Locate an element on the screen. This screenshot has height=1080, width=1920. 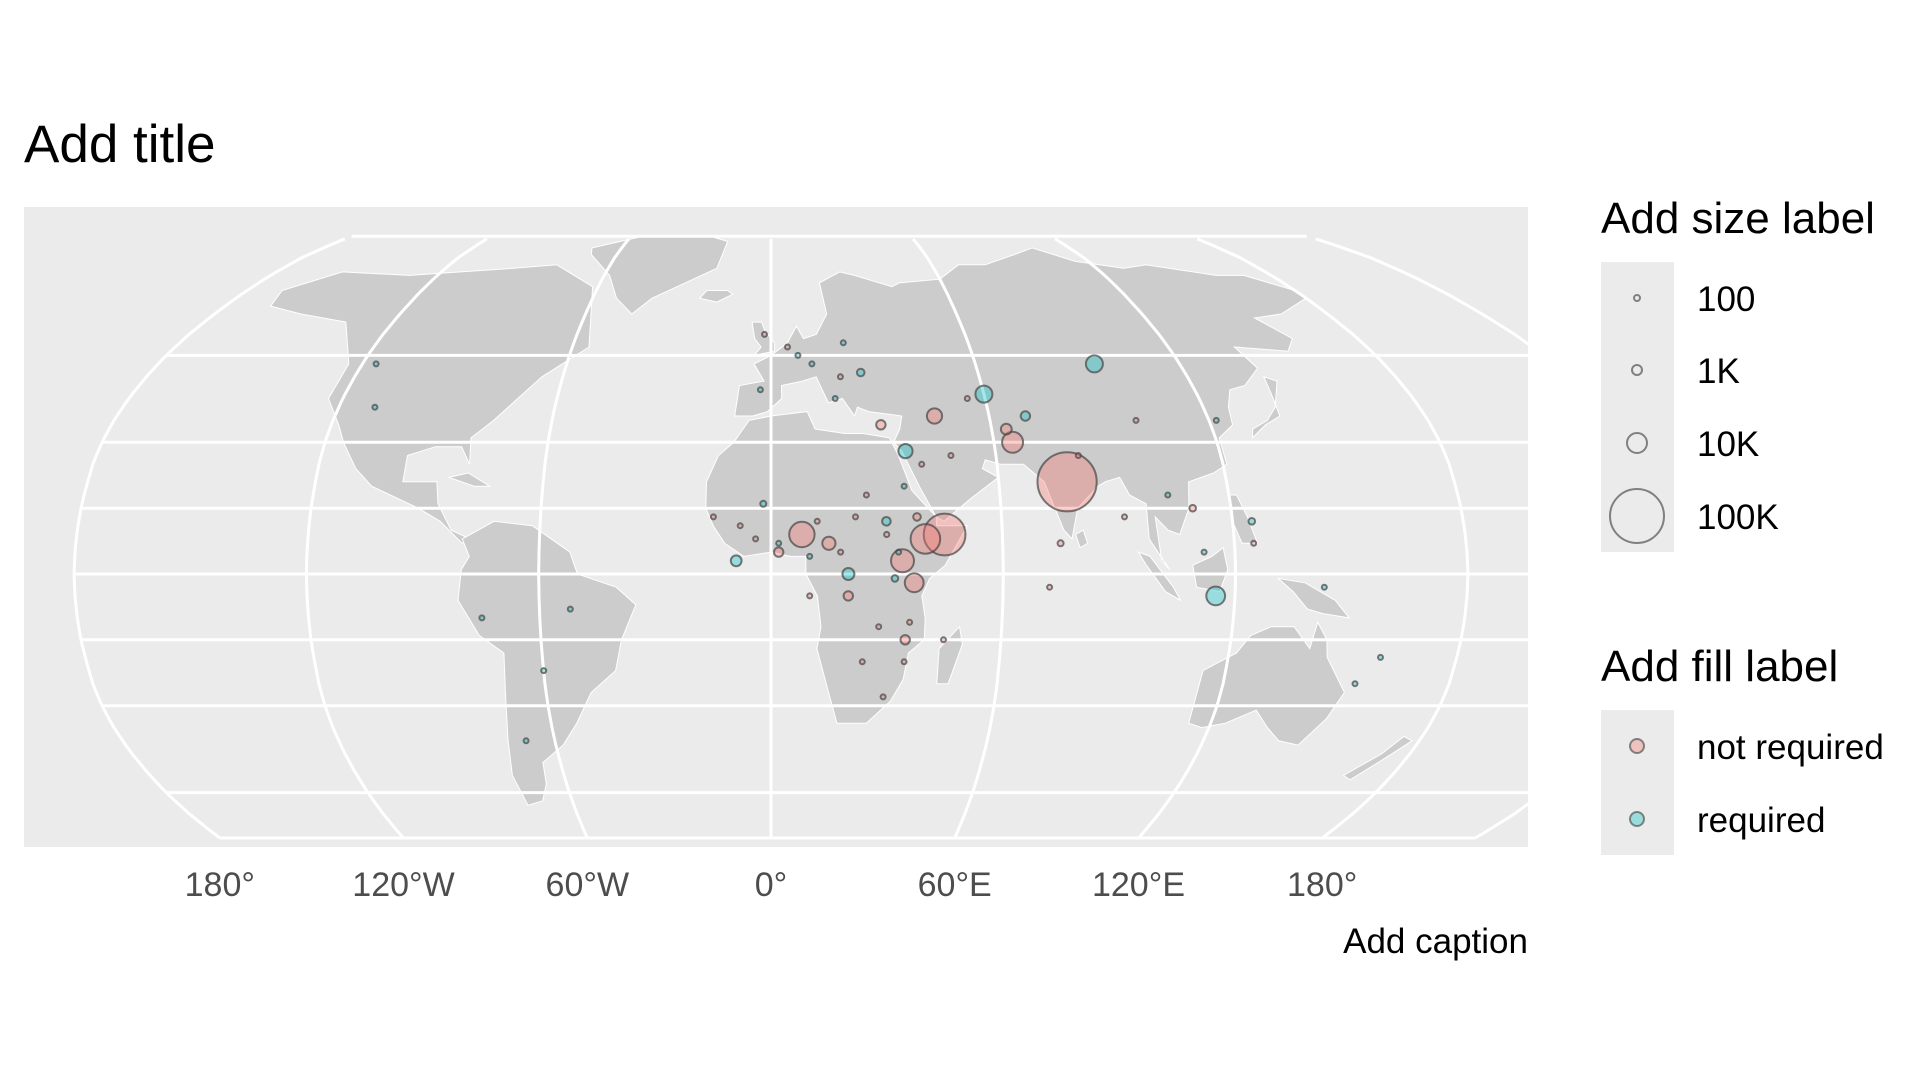
x-tick-label: 60°E is located at coordinates (954, 885).